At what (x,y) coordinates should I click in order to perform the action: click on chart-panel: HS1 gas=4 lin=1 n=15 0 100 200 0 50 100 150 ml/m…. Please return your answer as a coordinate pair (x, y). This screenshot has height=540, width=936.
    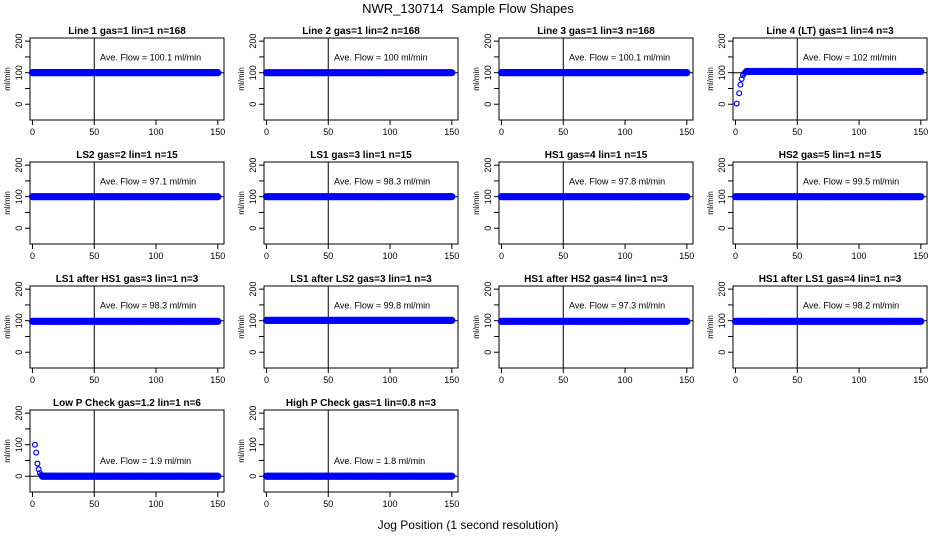
    Looking at the image, I should click on (583, 205).